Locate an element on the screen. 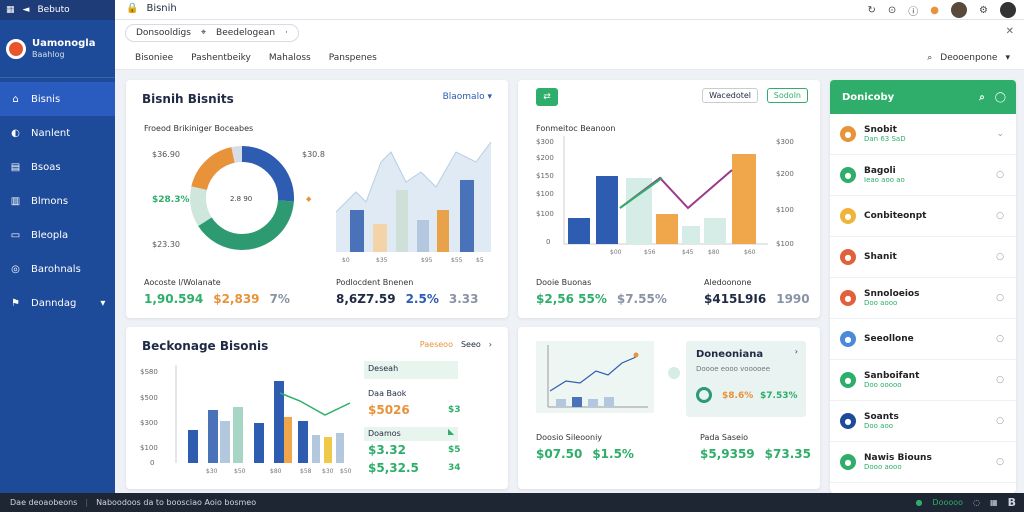 This screenshot has width=1024, height=512. y-tick: 0 is located at coordinates (152, 463).